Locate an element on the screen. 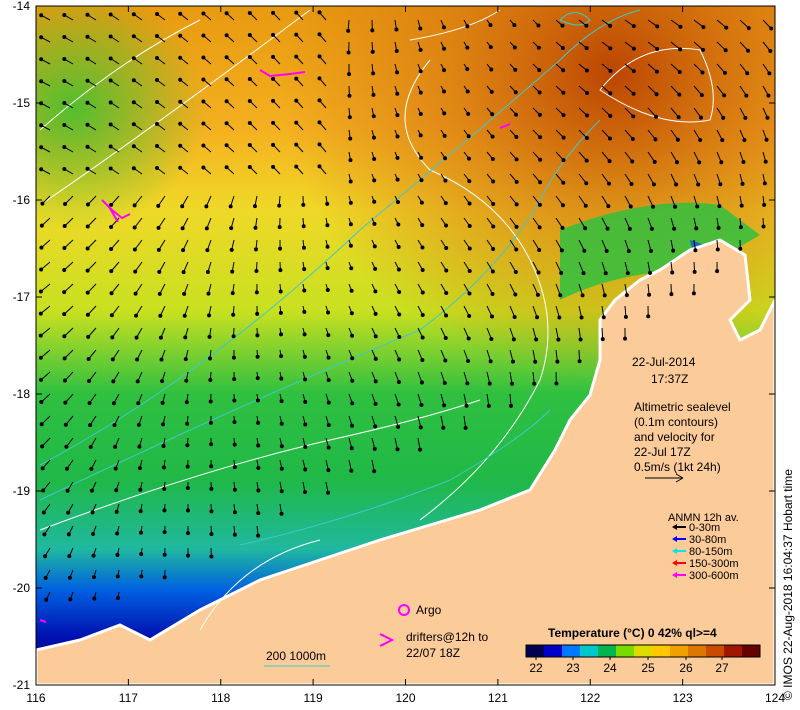 The width and height of the screenshot is (800, 710). colorbar-tick-label: 27 is located at coordinates (722, 668).